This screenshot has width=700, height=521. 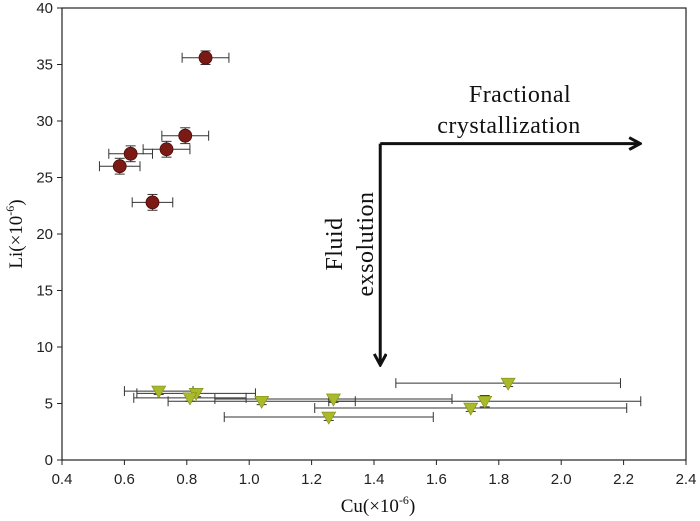 What do you see at coordinates (44, 65) in the screenshot?
I see `y-tick-label: 35` at bounding box center [44, 65].